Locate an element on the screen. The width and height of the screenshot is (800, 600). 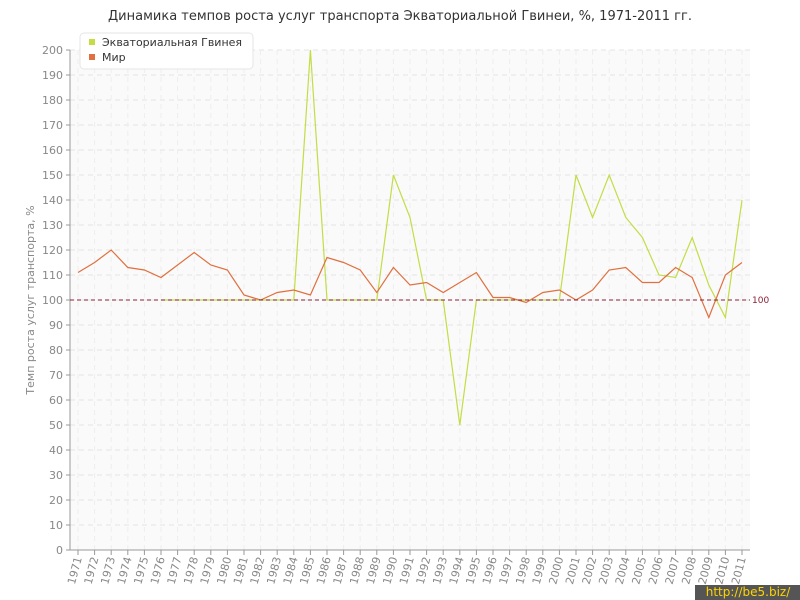
watermark-bg is located at coordinates (747, 592).